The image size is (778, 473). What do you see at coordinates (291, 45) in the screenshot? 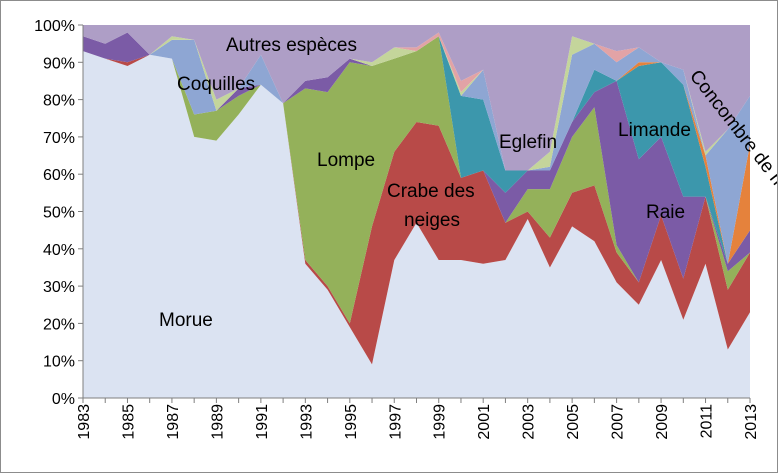
I see `label-autres-especes: Autres espèces` at bounding box center [291, 45].